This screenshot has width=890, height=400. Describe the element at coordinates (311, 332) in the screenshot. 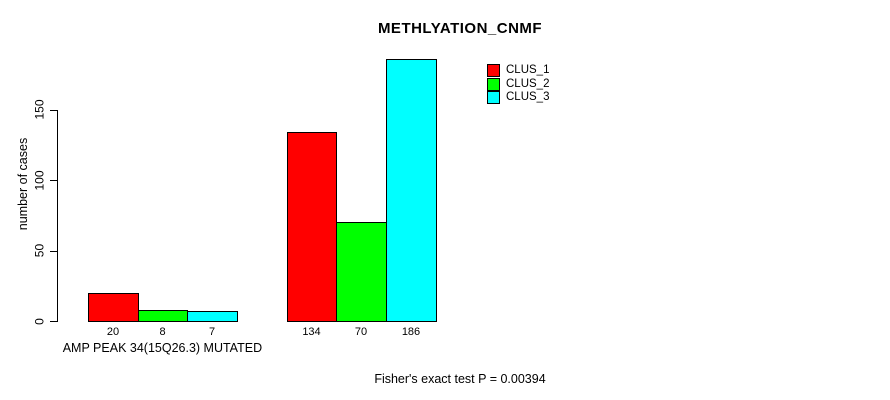

I see `bar-value-label: 134` at that location.